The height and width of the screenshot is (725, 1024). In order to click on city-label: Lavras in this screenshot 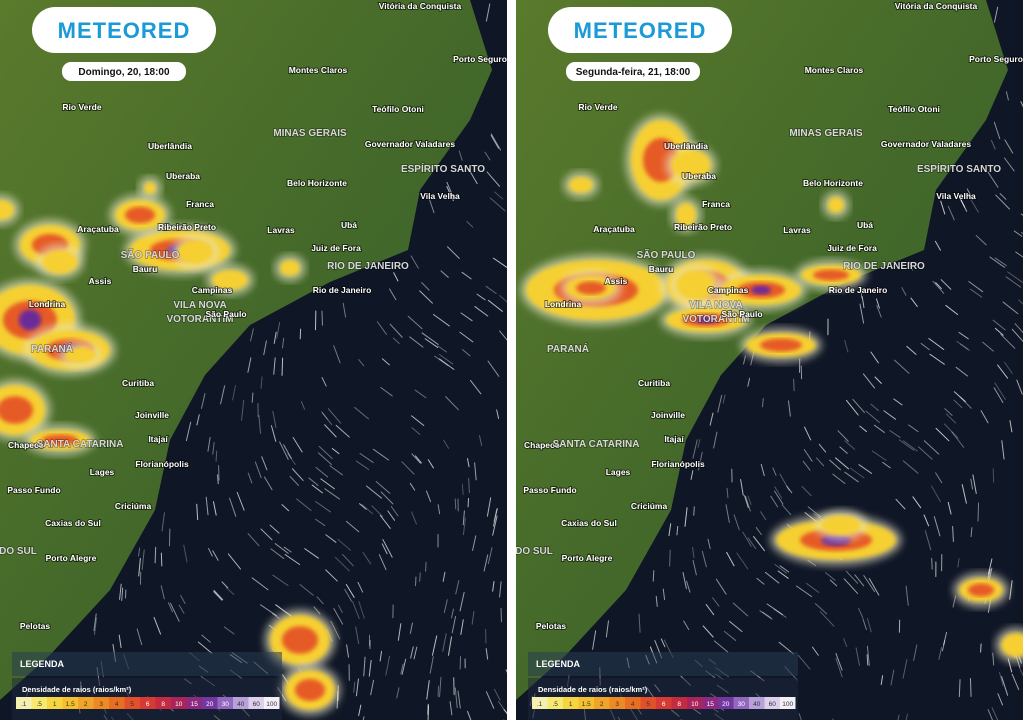, I will do `click(281, 230)`.